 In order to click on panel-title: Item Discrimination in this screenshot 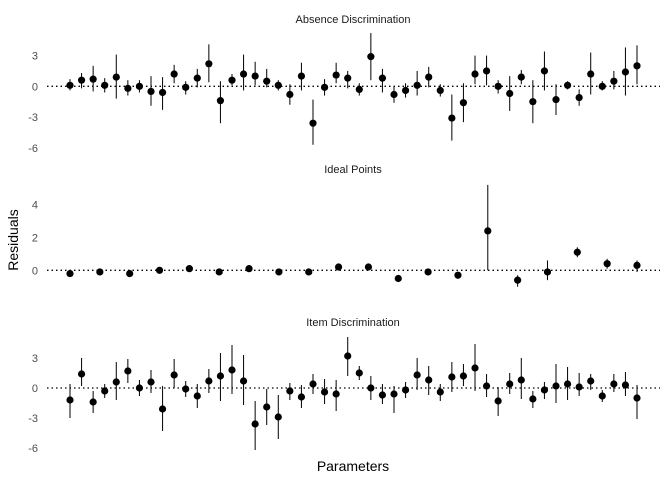, I will do `click(353, 323)`.